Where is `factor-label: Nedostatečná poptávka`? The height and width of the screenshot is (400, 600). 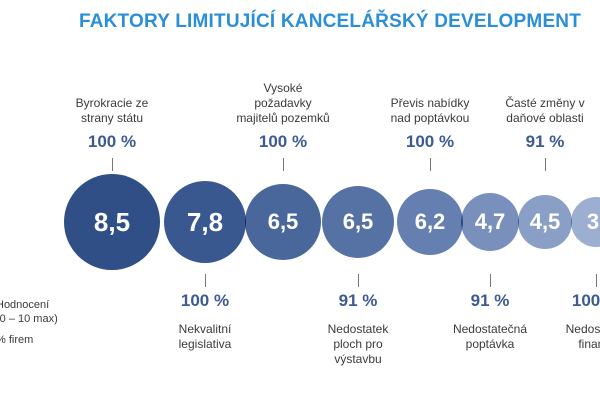 factor-label: Nedostatečná poptávka is located at coordinates (490, 336).